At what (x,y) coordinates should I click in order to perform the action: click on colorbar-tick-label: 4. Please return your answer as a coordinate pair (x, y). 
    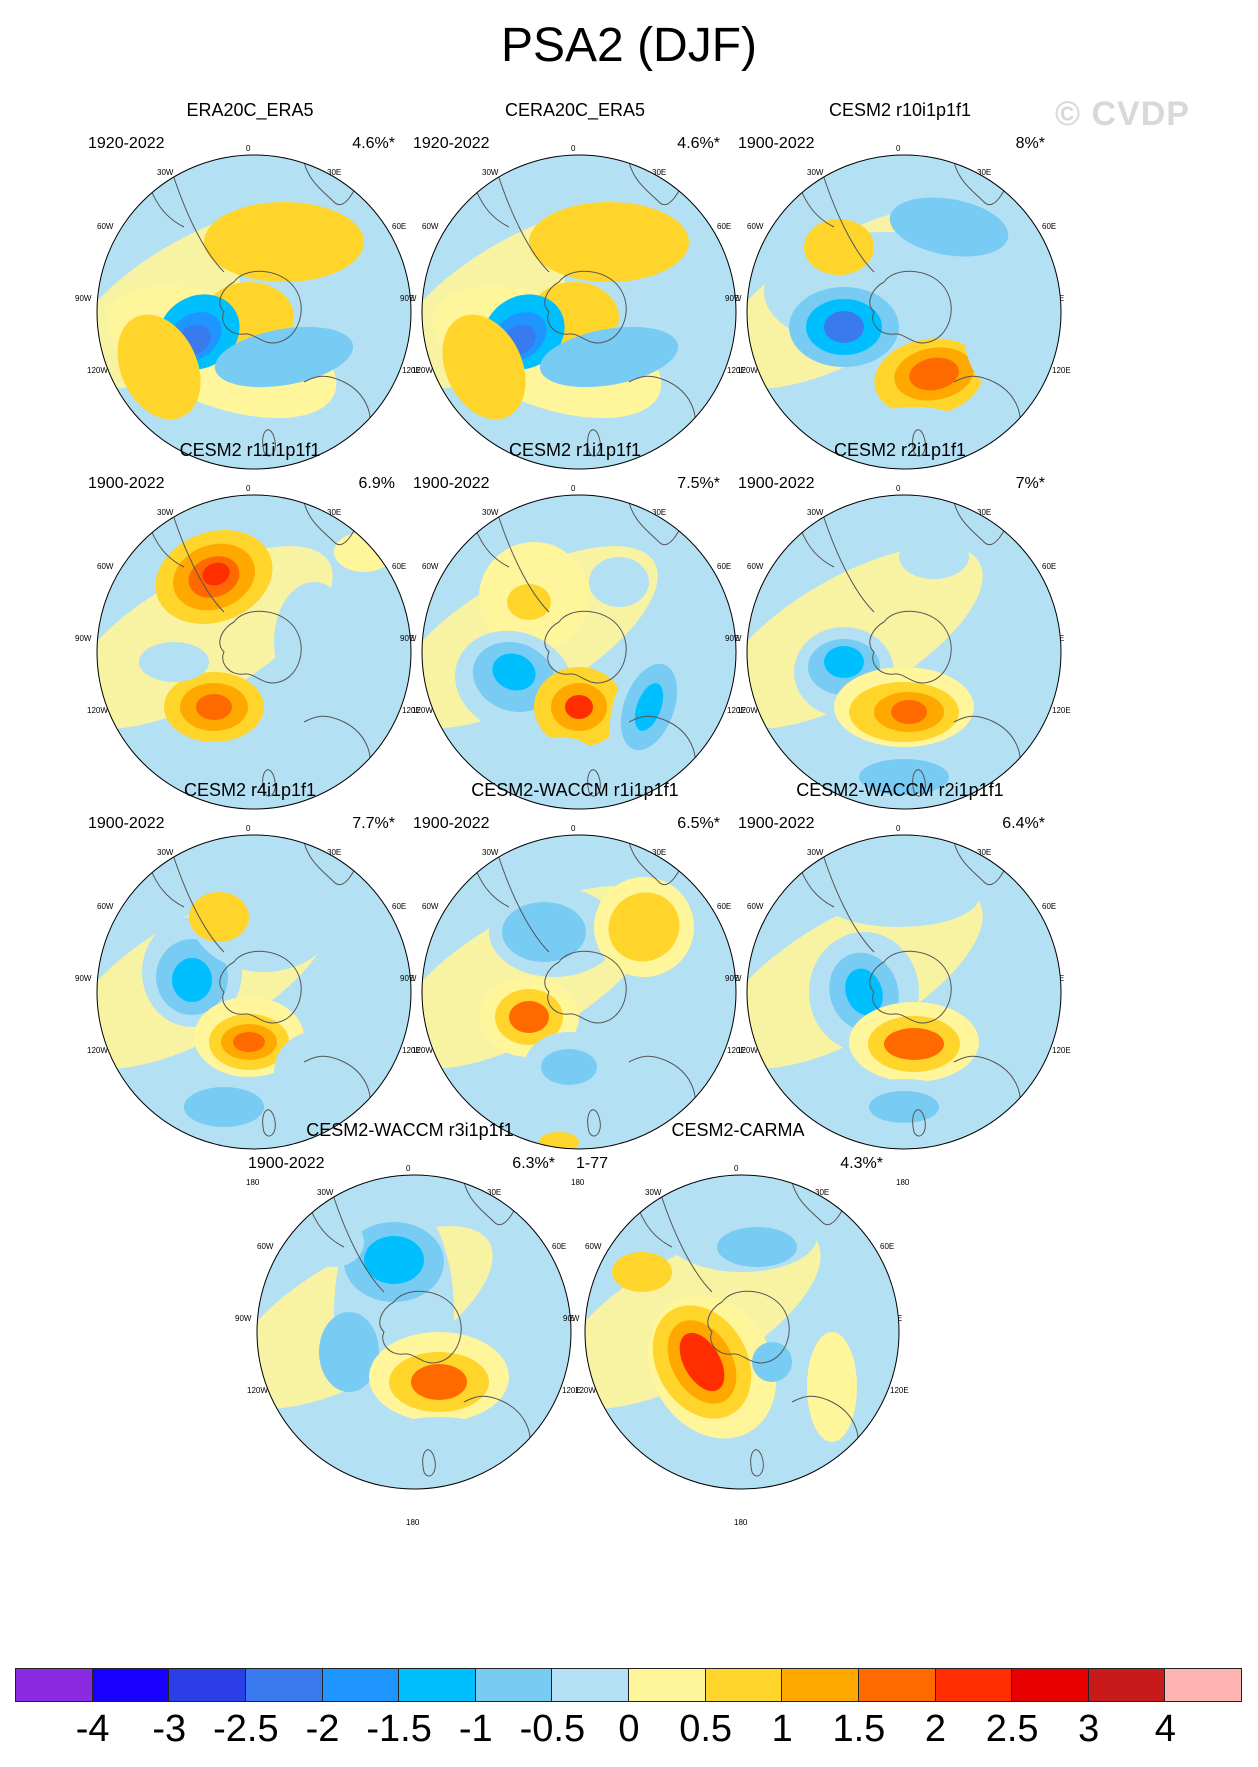
    Looking at the image, I should click on (1165, 1729).